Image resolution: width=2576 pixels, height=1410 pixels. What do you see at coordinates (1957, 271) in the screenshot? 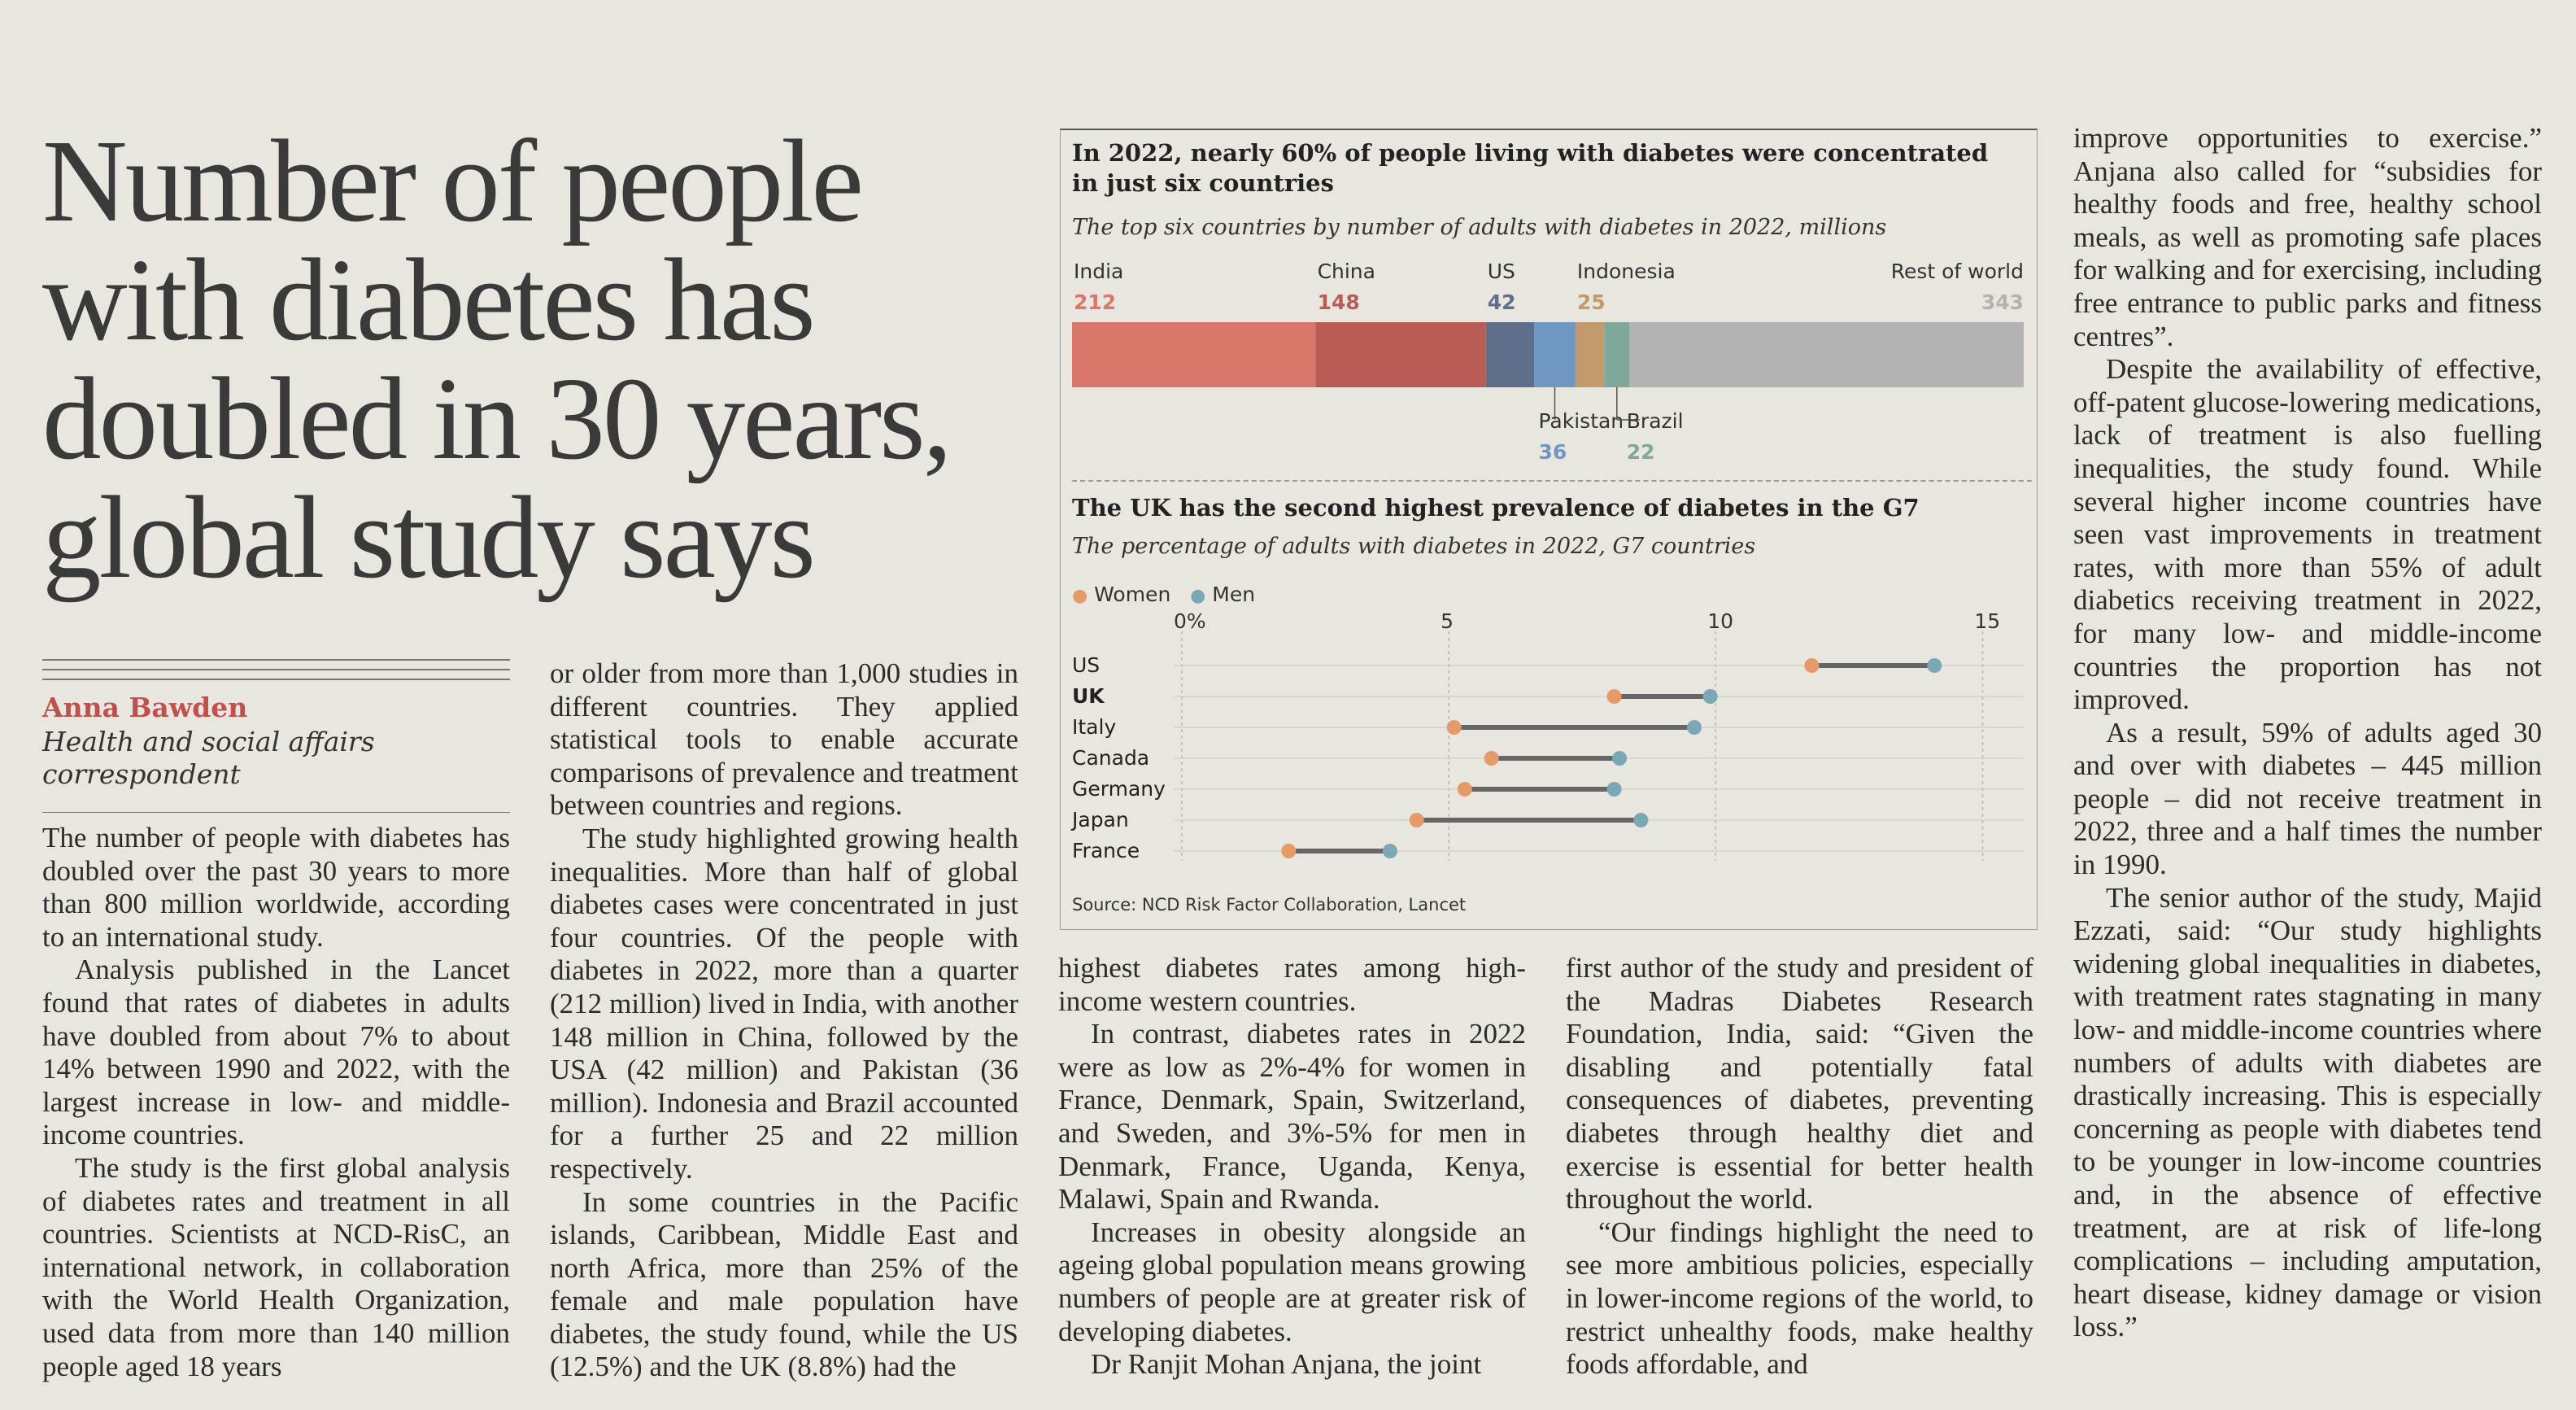
I see `category-label: Rest of world` at bounding box center [1957, 271].